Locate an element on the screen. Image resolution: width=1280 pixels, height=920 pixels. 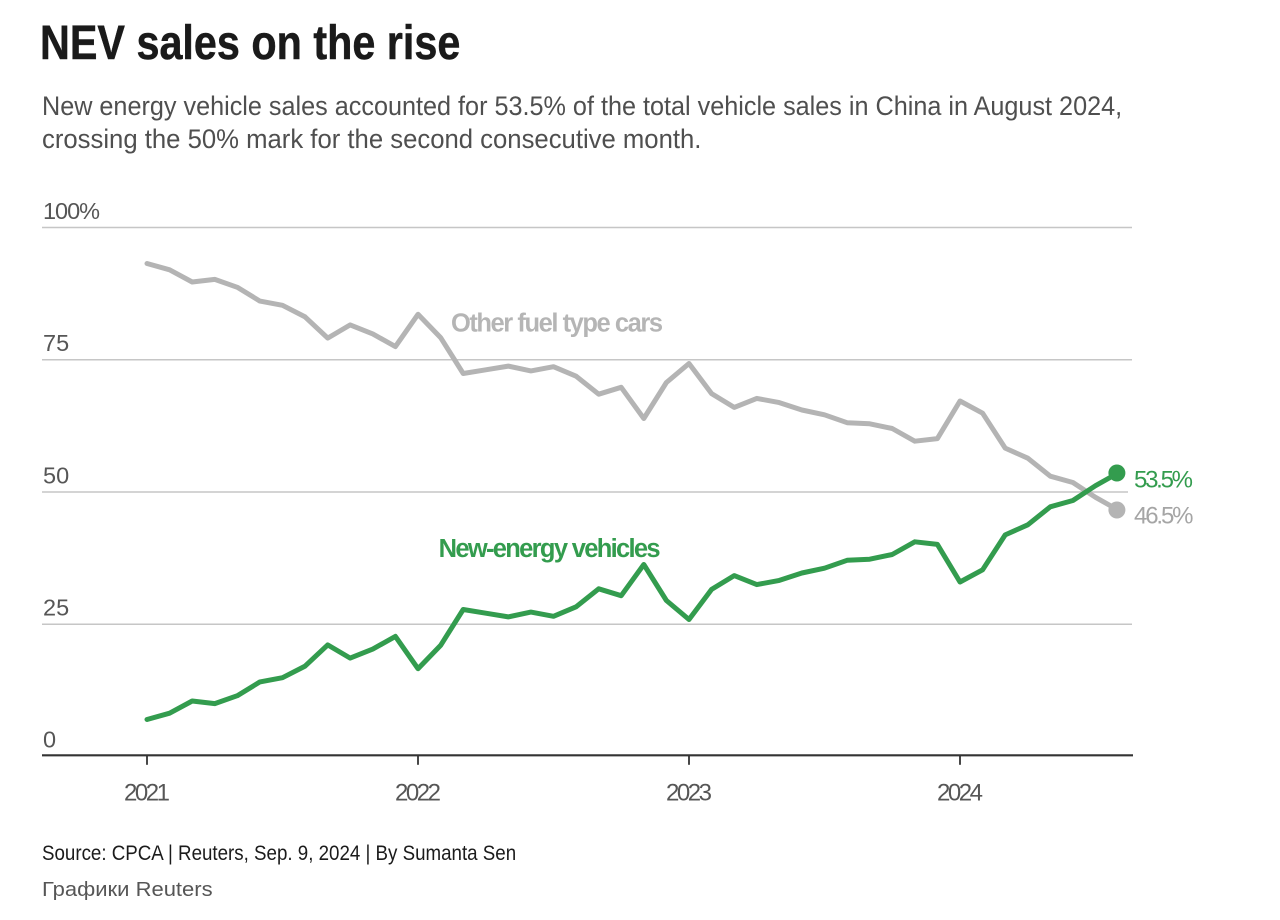
svg-text: 2023 is located at coordinates (689, 793).